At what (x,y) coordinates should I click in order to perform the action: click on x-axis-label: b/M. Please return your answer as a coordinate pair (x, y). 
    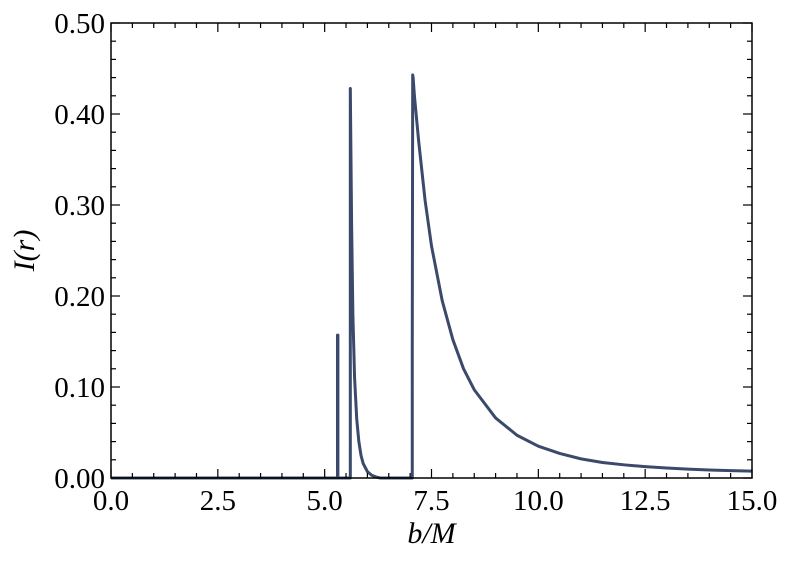
    Looking at the image, I should click on (432, 533).